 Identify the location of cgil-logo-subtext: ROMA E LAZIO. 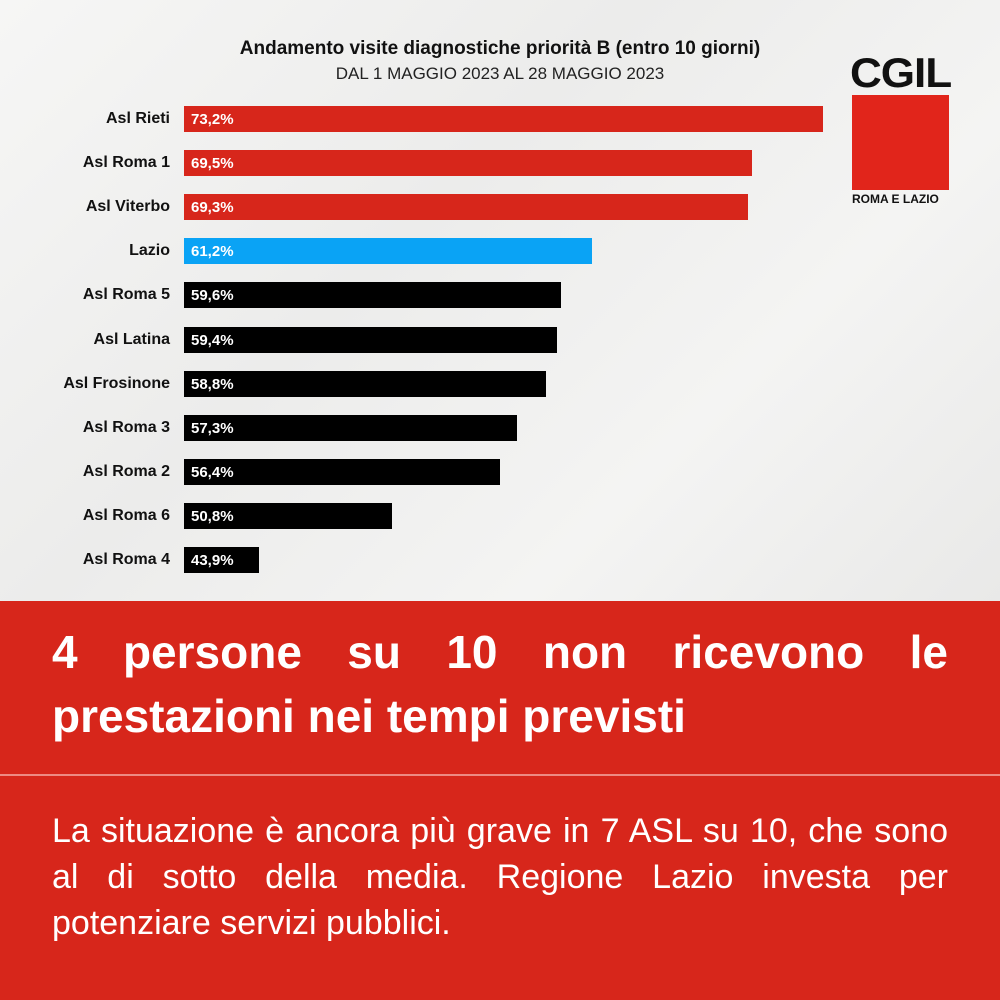
(895, 199).